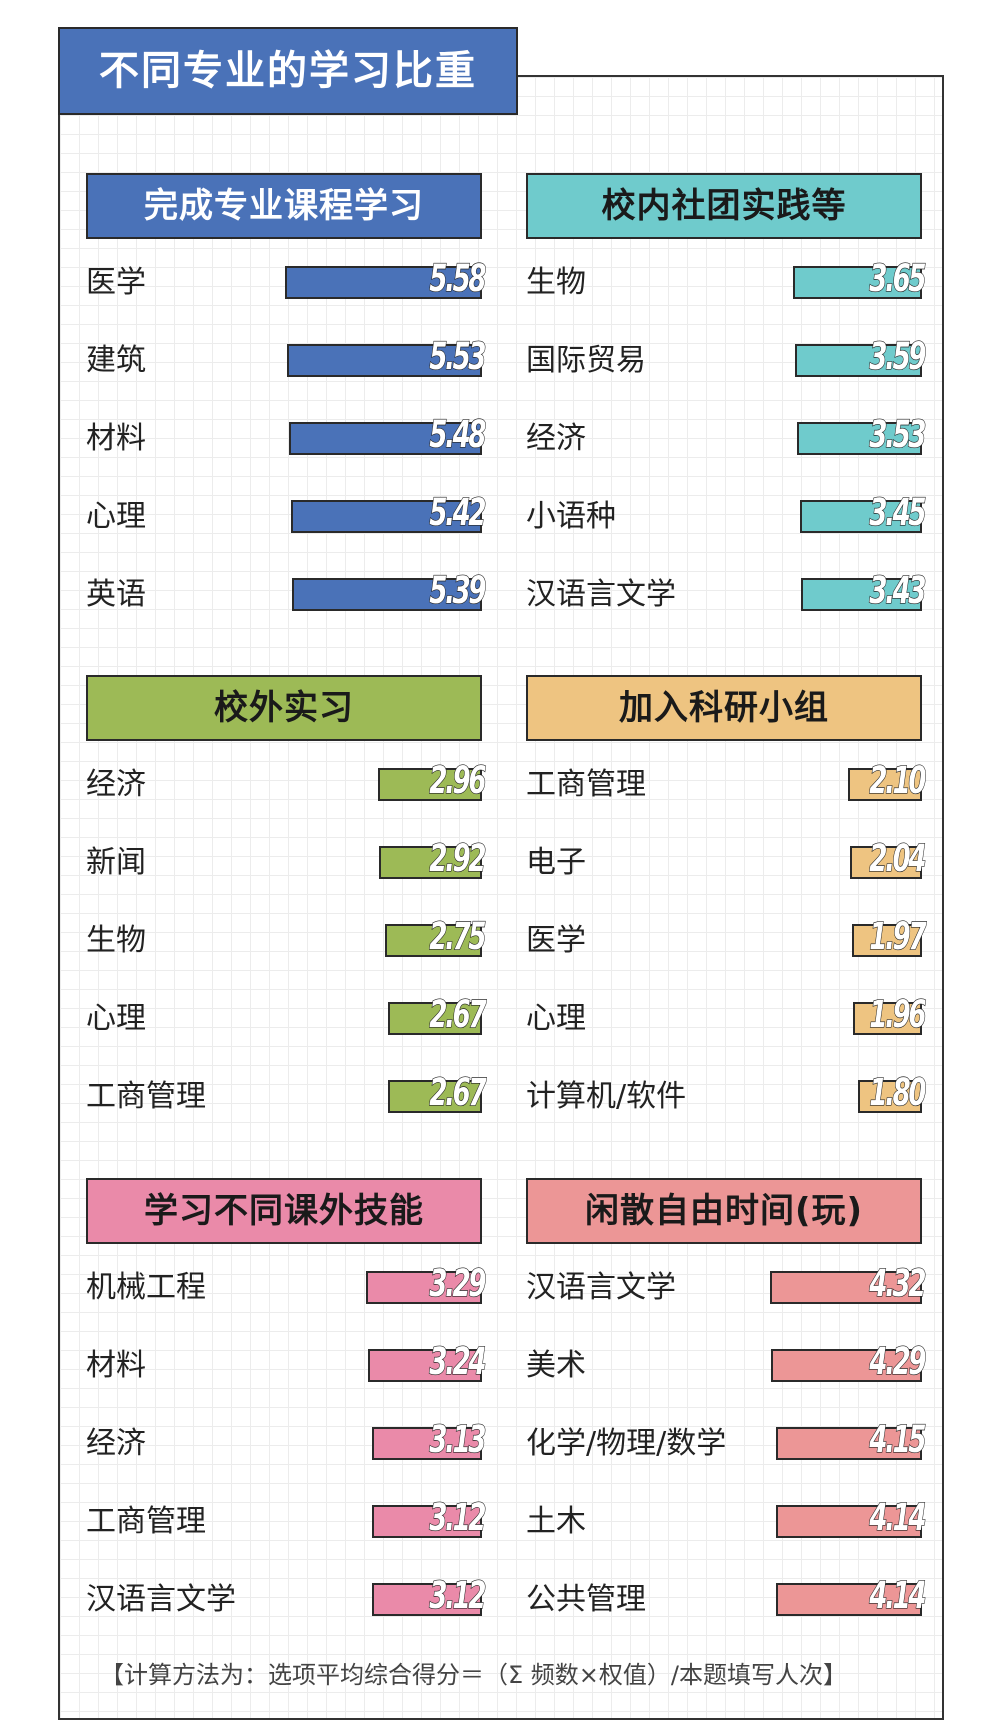 The width and height of the screenshot is (1000, 1729). I want to click on category-label: 机械工程, so click(146, 1287).